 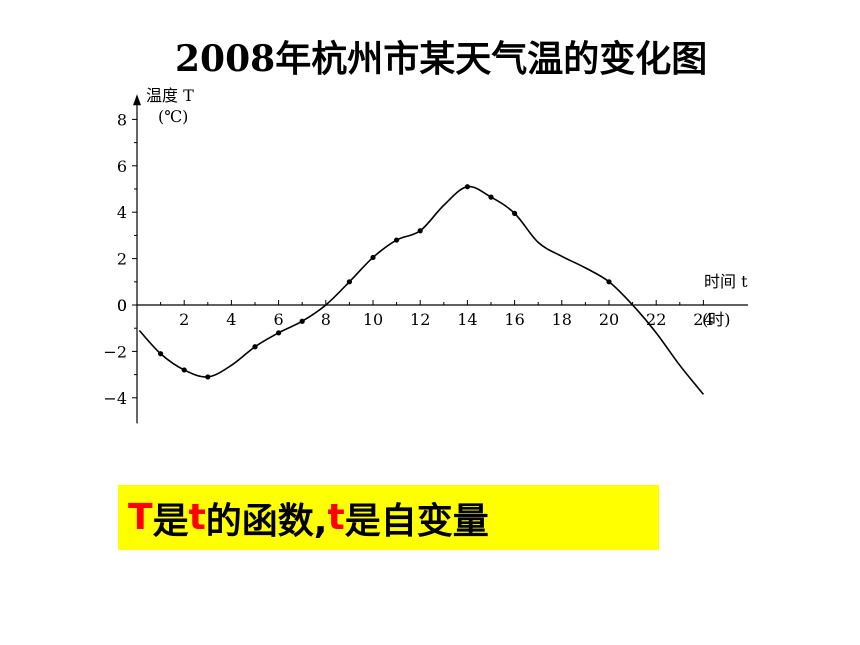 I want to click on x-tick-label: 14, so click(x=467, y=319).